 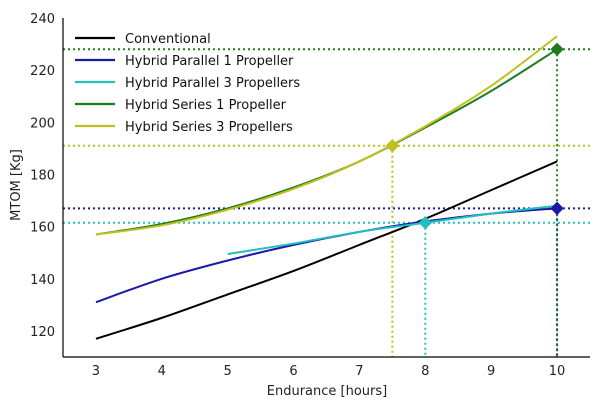 What do you see at coordinates (425, 371) in the screenshot?
I see `x-tick-label: 8` at bounding box center [425, 371].